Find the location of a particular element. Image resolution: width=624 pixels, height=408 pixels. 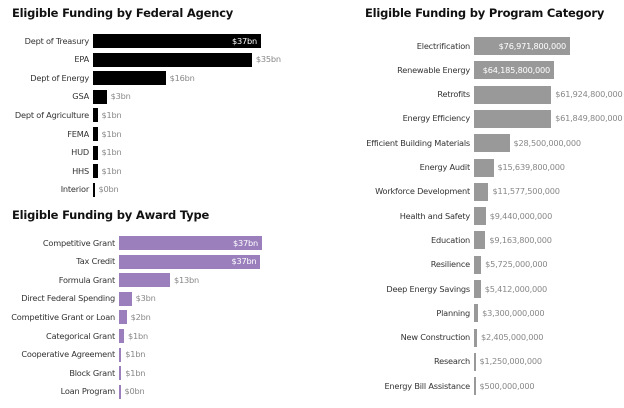

agency-value-label: $0bn is located at coordinates (108, 189).